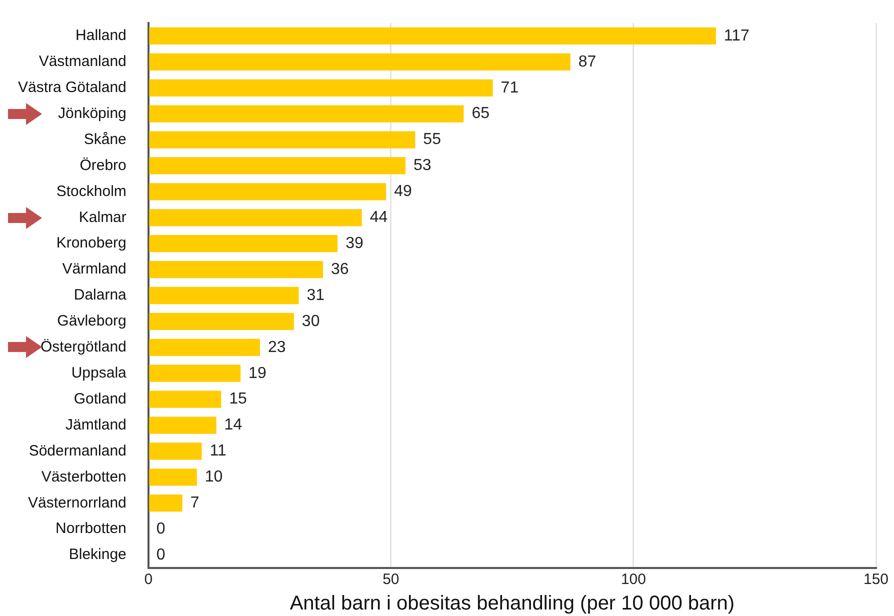 The image size is (894, 616). What do you see at coordinates (737, 35) in the screenshot?
I see `data-label: 117` at bounding box center [737, 35].